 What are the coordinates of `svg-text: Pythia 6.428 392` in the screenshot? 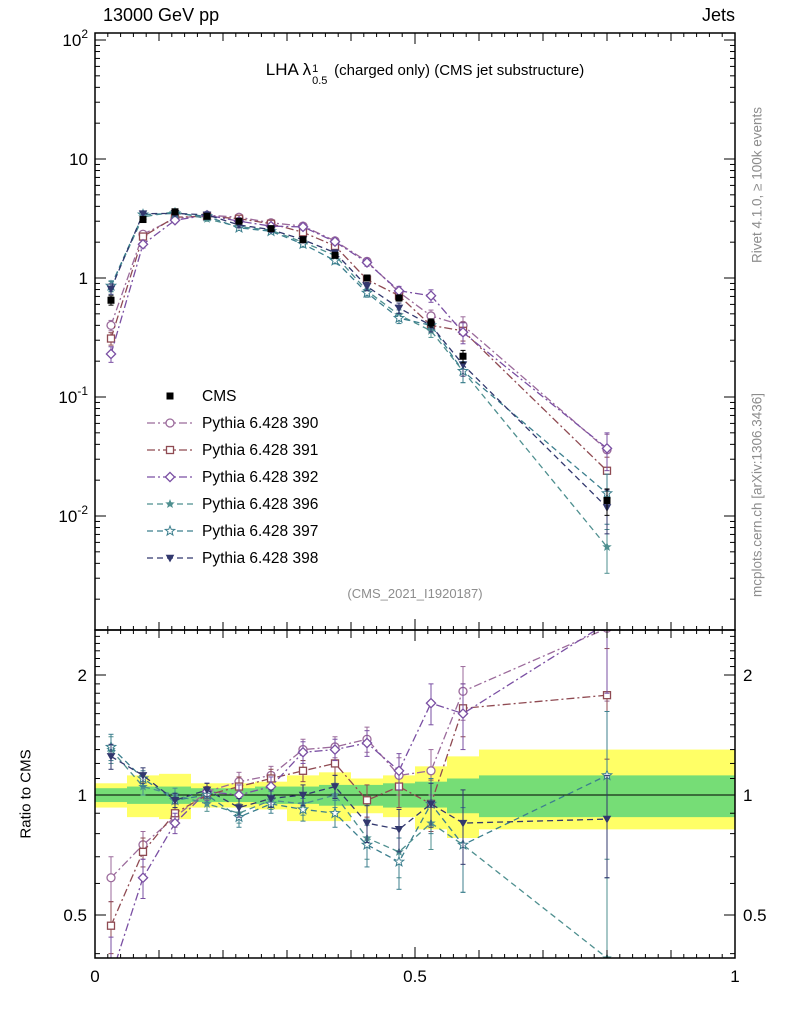 It's located at (260, 477).